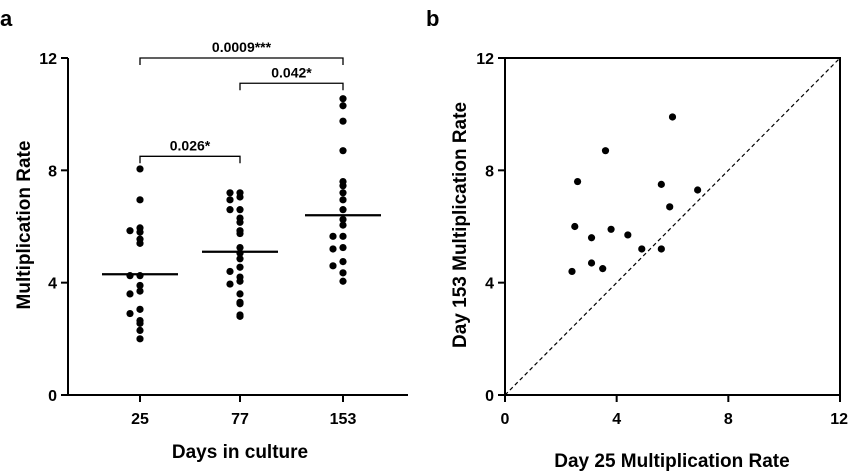 Image resolution: width=850 pixels, height=473 pixels. Describe the element at coordinates (24, 225) in the screenshot. I see `panel-a-y-axis-title: Multiplication Rate` at that location.